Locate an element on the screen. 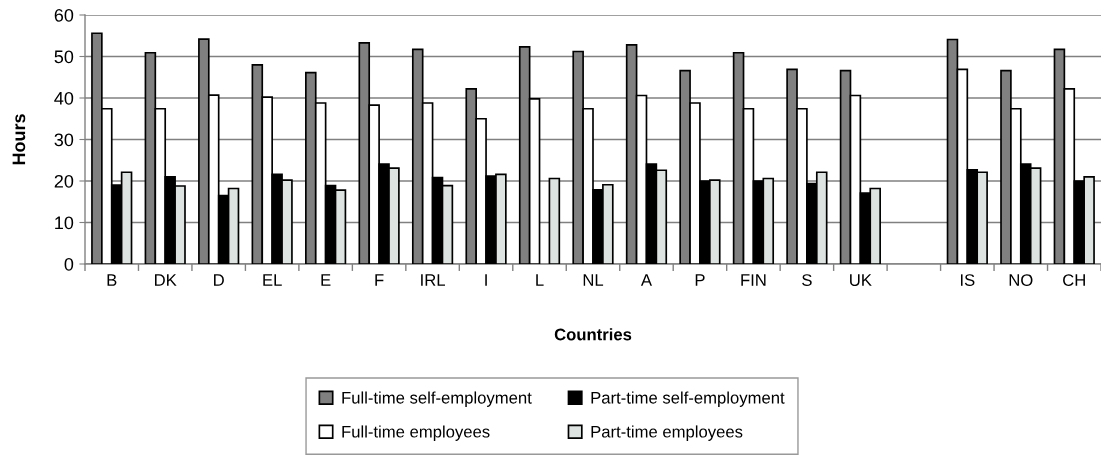 The image size is (1101, 473). x-tick-label: E is located at coordinates (326, 280).